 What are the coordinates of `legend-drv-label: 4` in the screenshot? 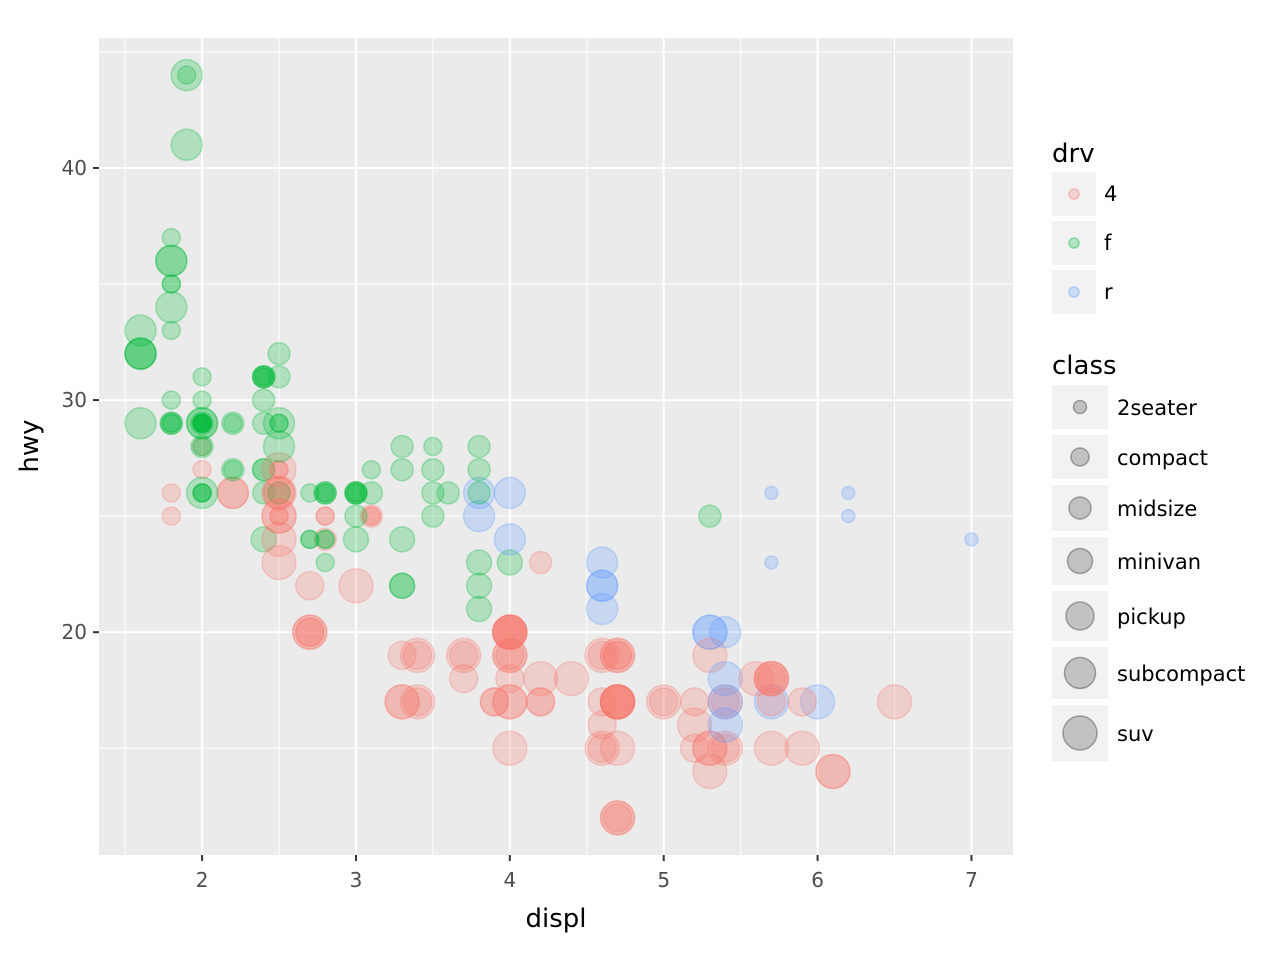 It's located at (1110, 194).